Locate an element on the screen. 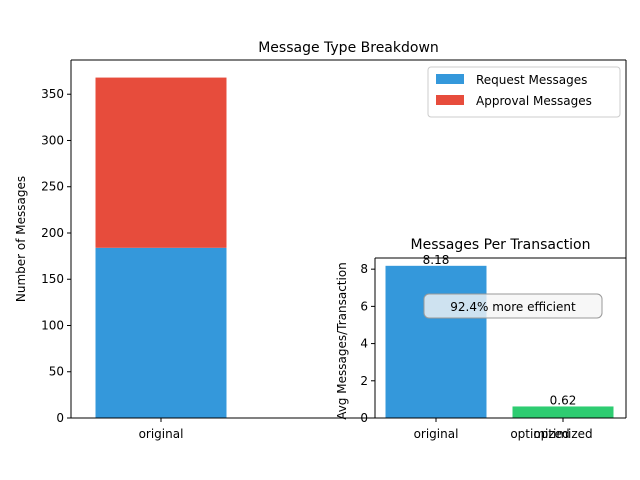 The image size is (640, 480). inset-y-tick-label: 6 is located at coordinates (364, 306).